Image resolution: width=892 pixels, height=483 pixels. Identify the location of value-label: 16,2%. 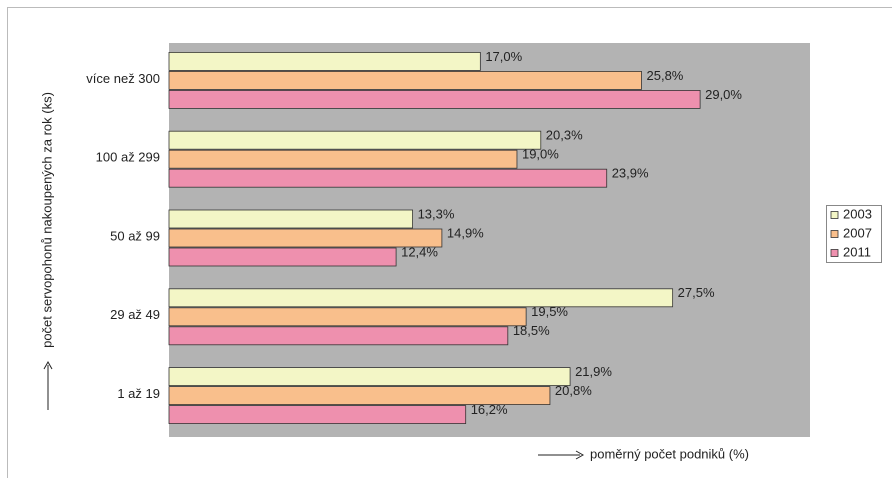
(489, 409).